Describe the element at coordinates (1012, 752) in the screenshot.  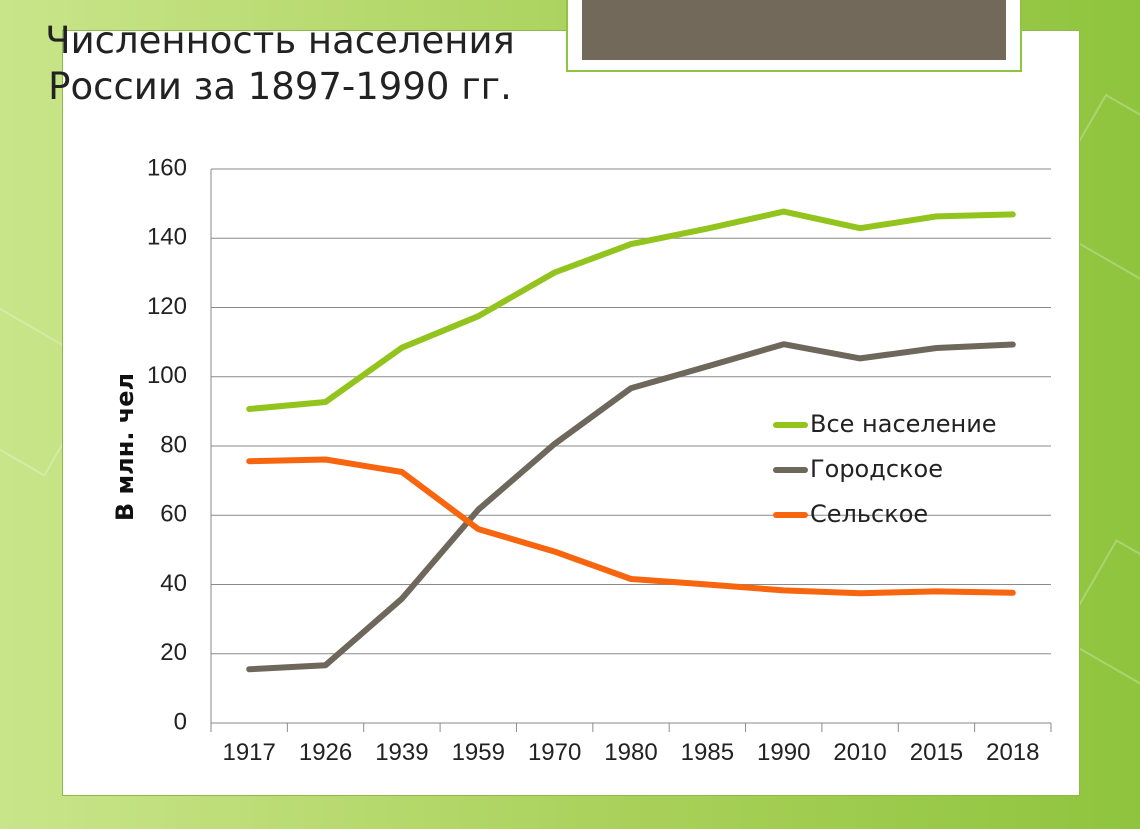
I see `x-tick-label: 2018` at that location.